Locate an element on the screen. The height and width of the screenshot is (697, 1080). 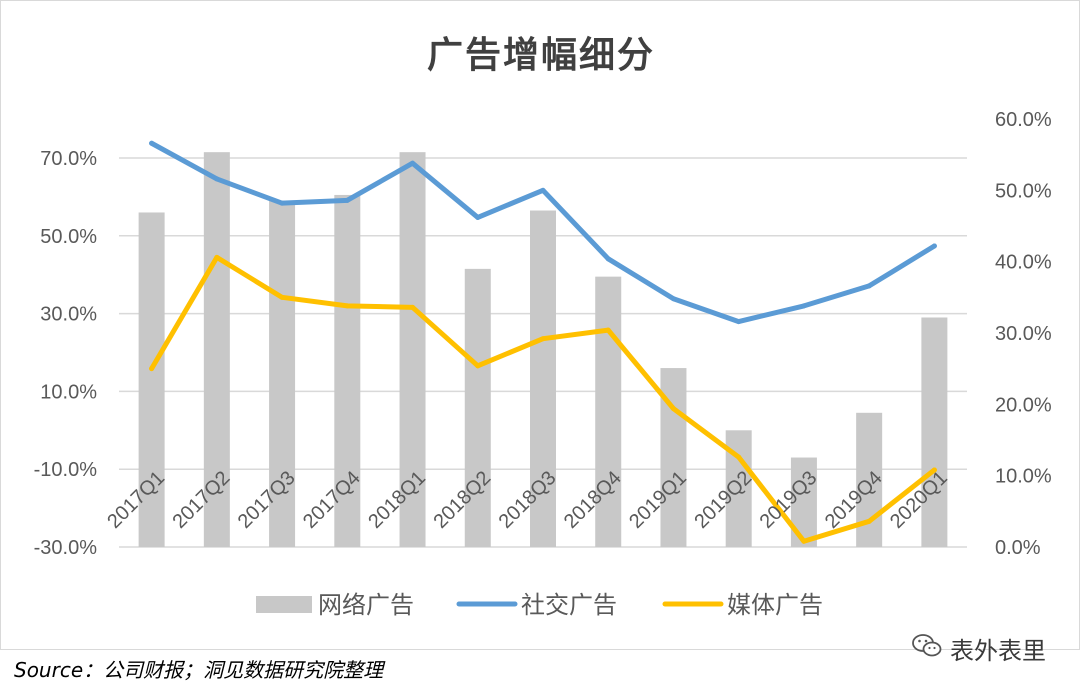
chart-title: 广告增幅细分 is located at coordinates (541, 55).